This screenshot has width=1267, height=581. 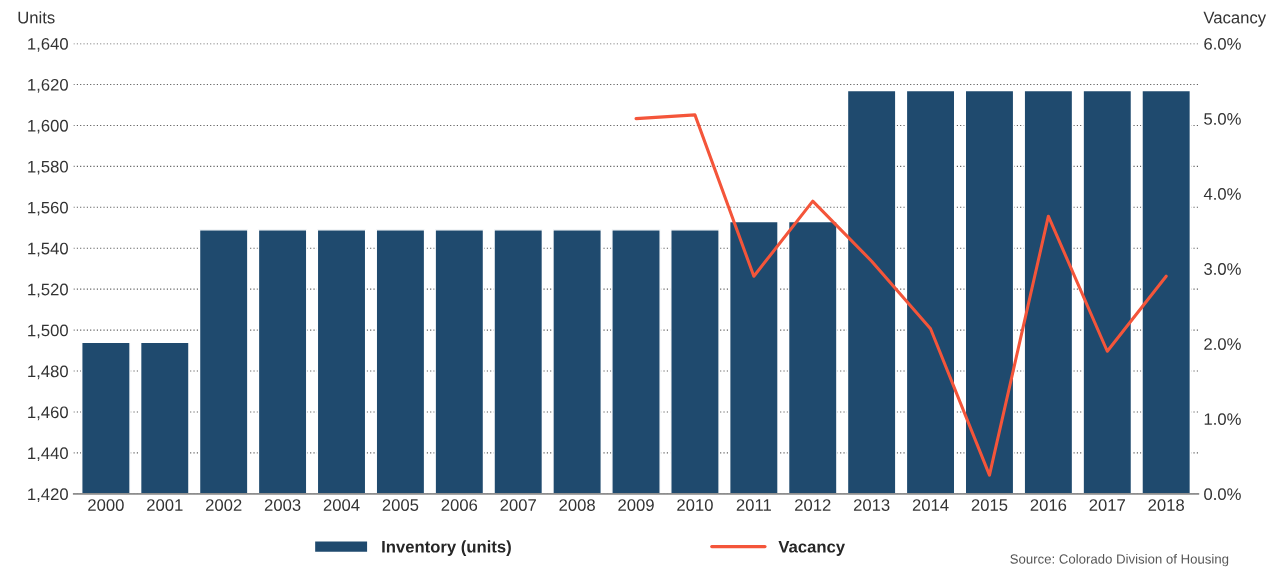 What do you see at coordinates (48, 85) in the screenshot?
I see `y-tick-label: 1,620` at bounding box center [48, 85].